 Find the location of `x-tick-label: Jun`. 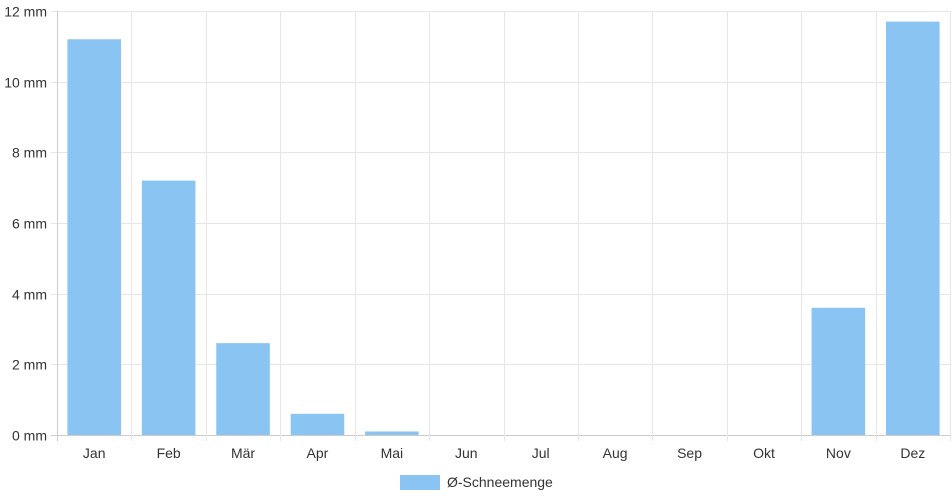

x-tick-label: Jun is located at coordinates (466, 453).